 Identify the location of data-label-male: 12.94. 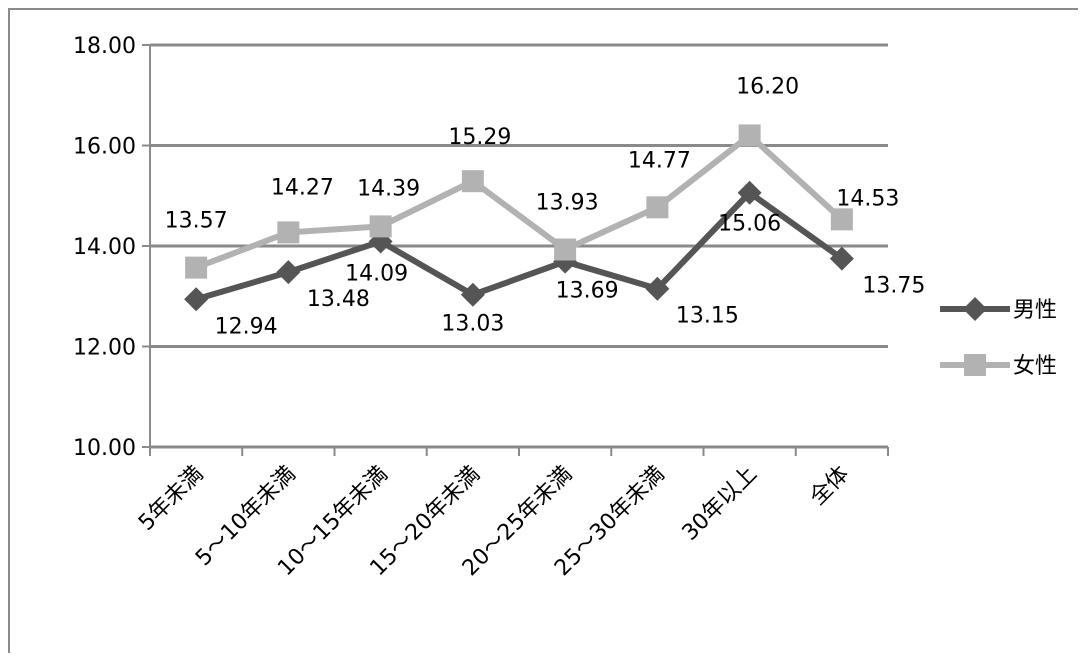
(246, 326).